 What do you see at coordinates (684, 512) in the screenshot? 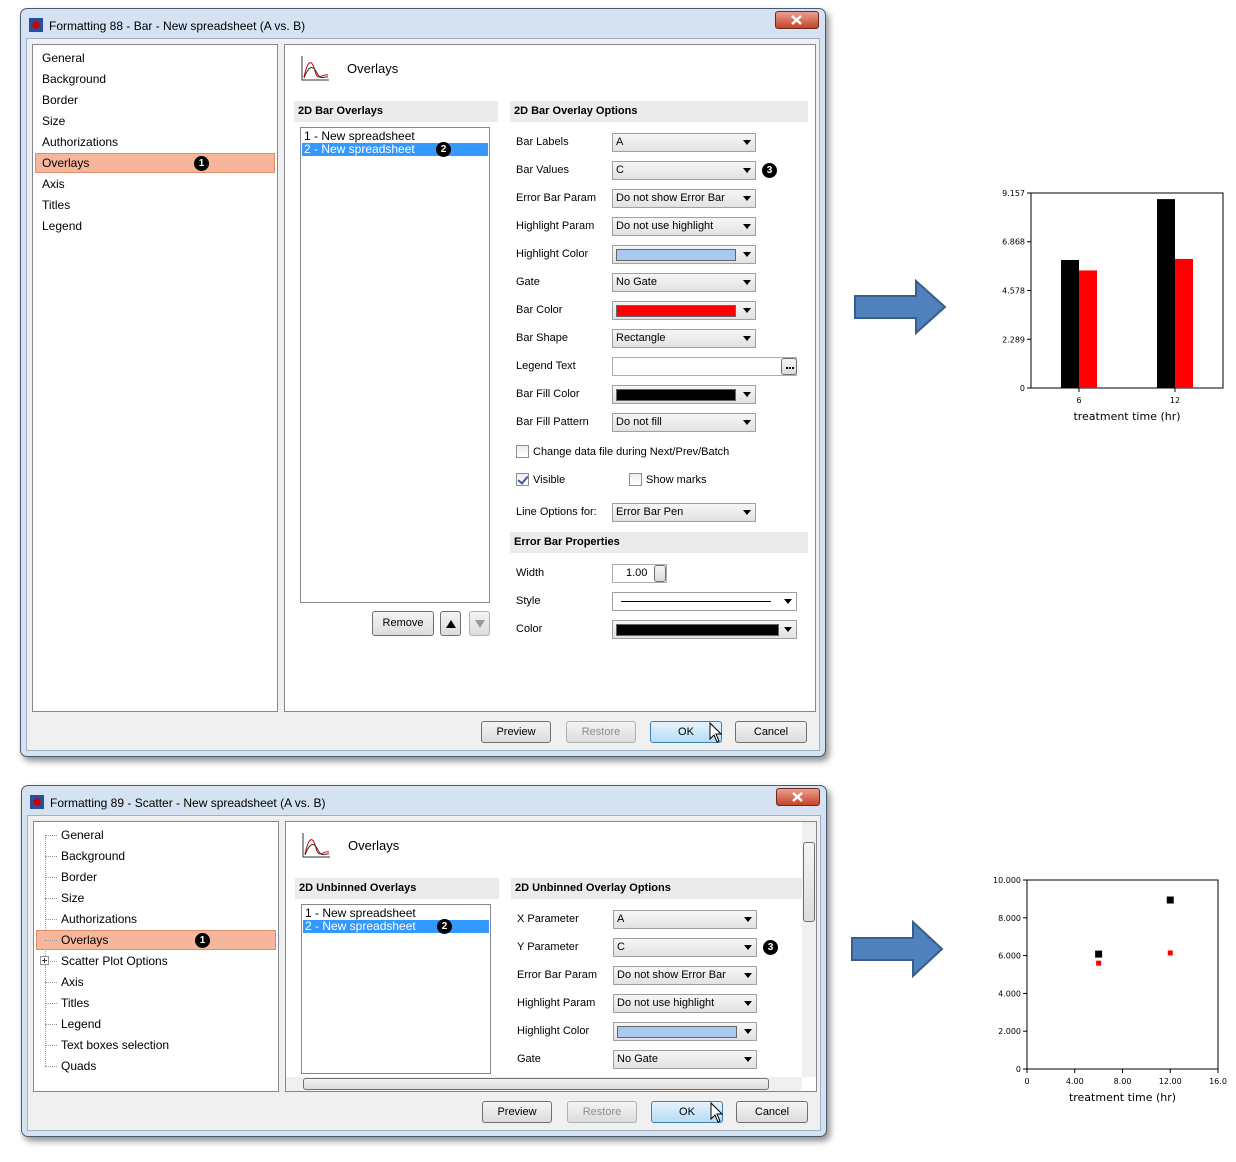
I see `dropdown: Error Bar Pen` at bounding box center [684, 512].